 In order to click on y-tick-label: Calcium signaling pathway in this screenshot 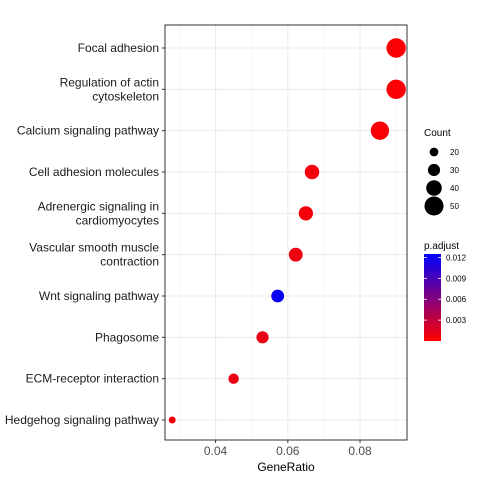, I will do `click(88, 131)`.